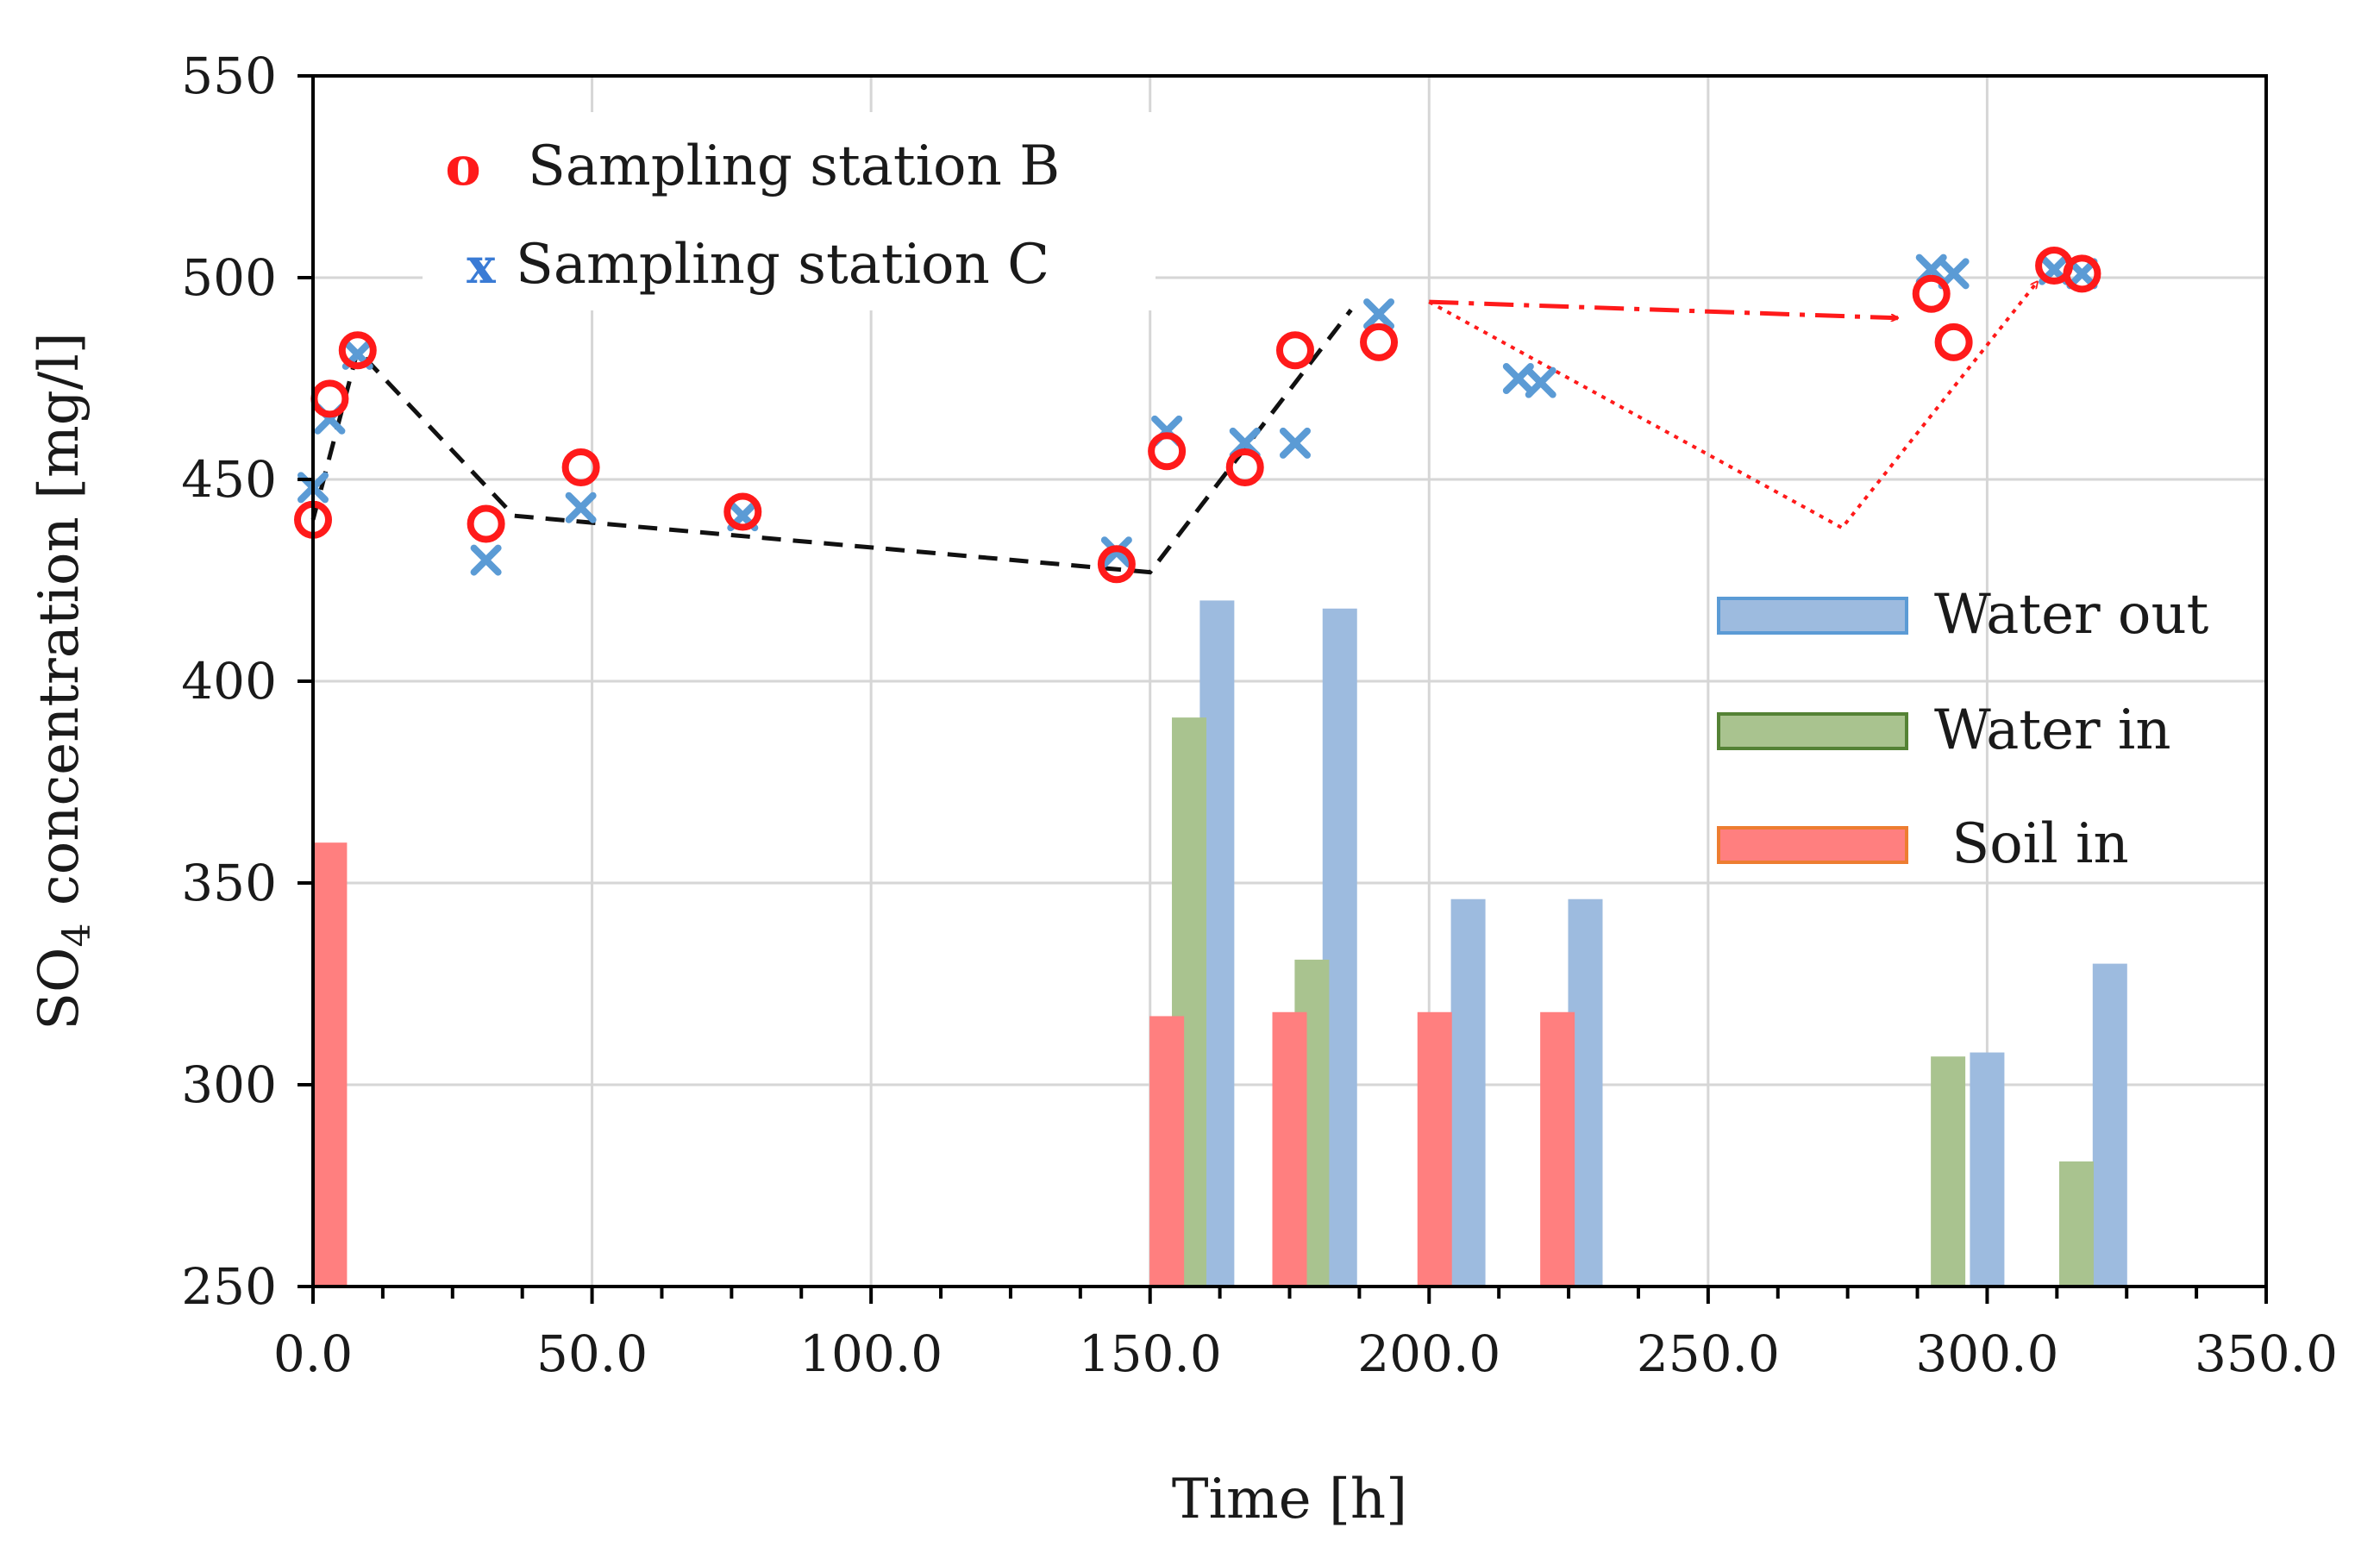  What do you see at coordinates (1813, 731) in the screenshot?
I see `legend-water-in-swatch` at bounding box center [1813, 731].